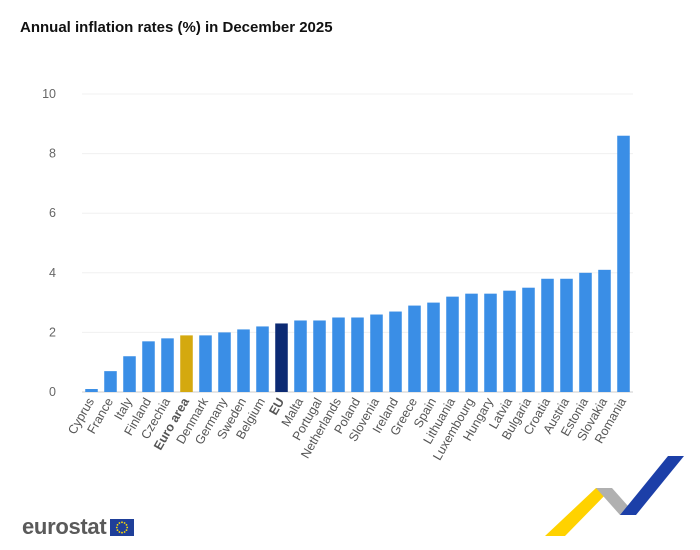 The width and height of the screenshot is (700, 550). Describe the element at coordinates (52, 213) in the screenshot. I see `y-tick-label: 6` at that location.